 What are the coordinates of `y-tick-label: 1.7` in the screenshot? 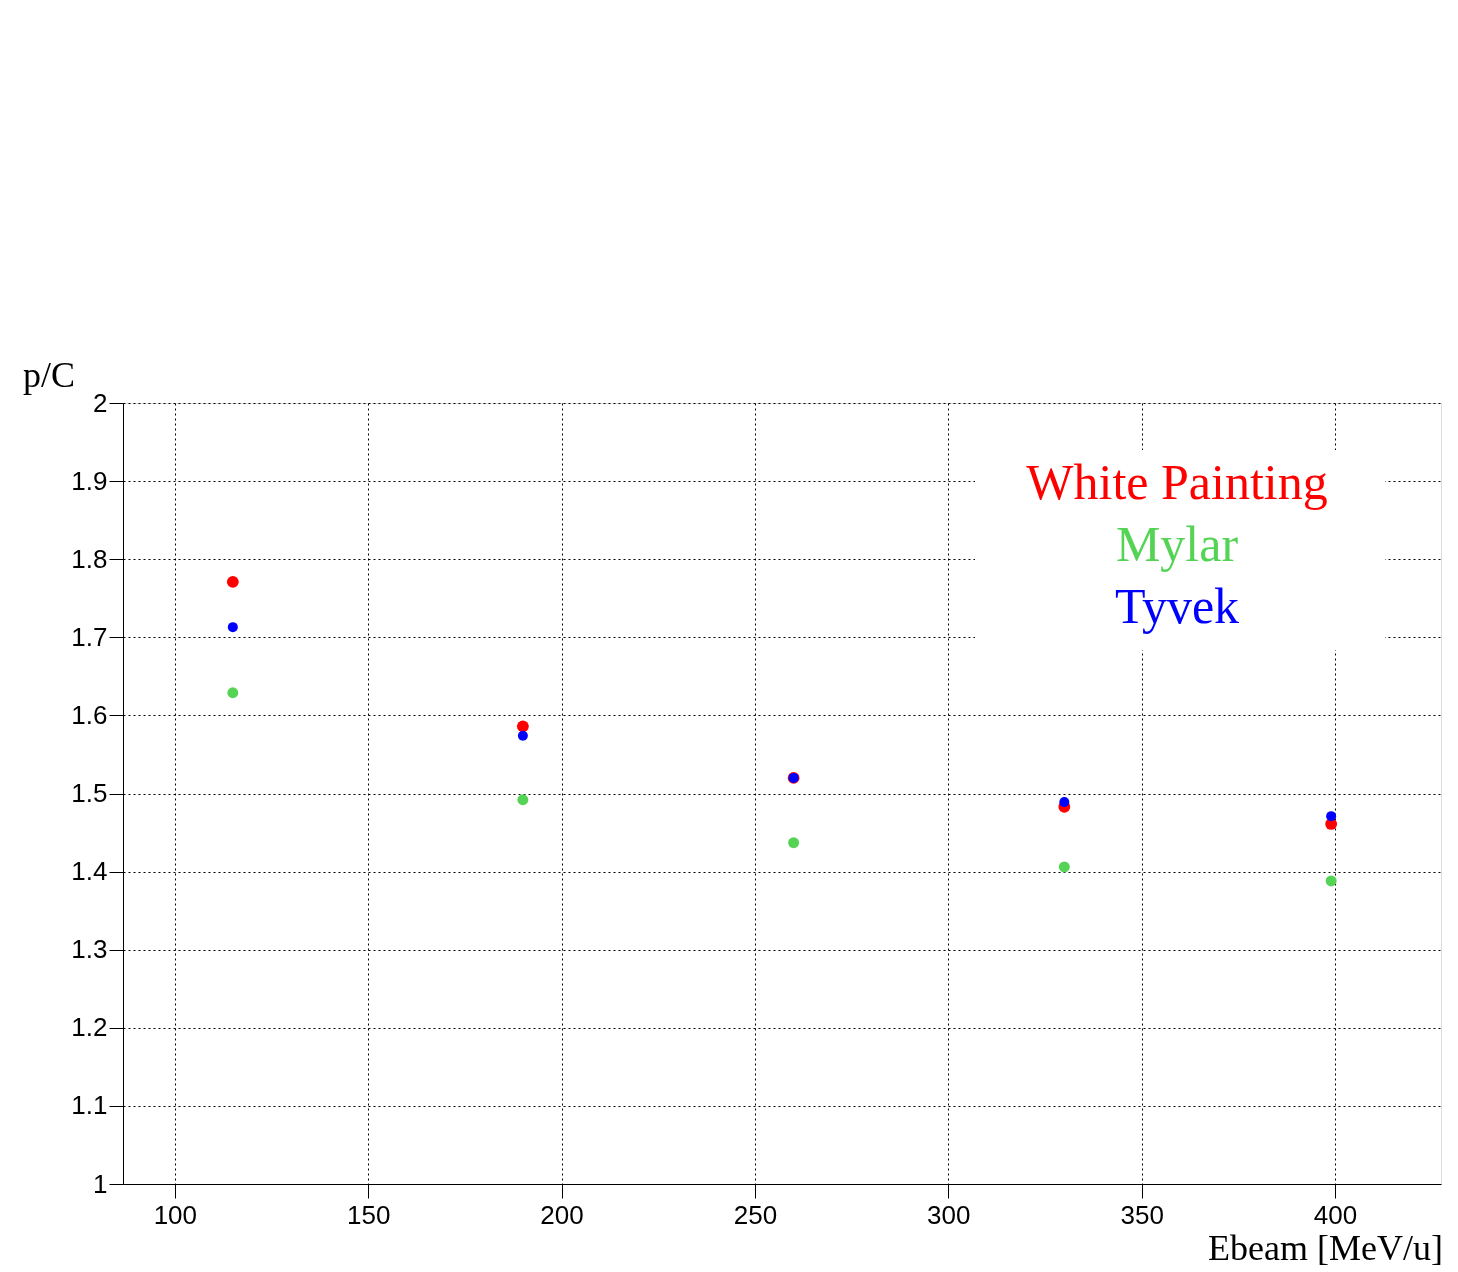 It's located at (89, 636).